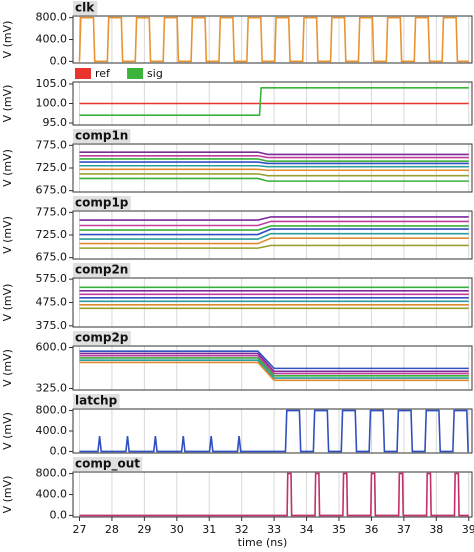 The height and width of the screenshot is (552, 474). I want to click on x-tick-label: 34, so click(307, 529).